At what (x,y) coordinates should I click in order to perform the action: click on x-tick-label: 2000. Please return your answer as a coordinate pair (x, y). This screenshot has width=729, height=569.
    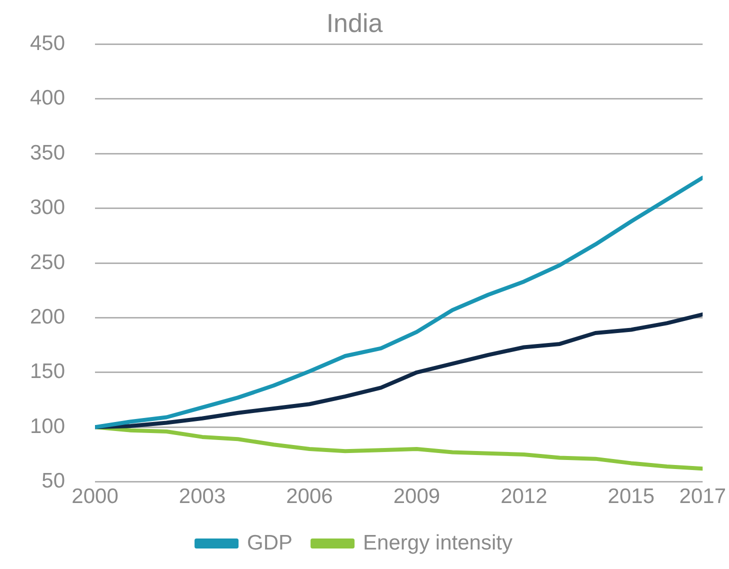
    Looking at the image, I should click on (95, 496).